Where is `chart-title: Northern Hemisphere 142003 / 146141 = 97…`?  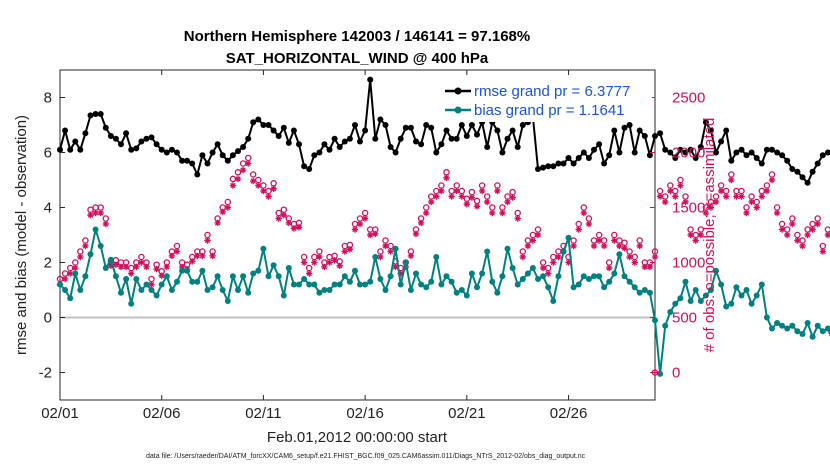
chart-title: Northern Hemisphere 142003 / 146141 = 97… is located at coordinates (357, 36).